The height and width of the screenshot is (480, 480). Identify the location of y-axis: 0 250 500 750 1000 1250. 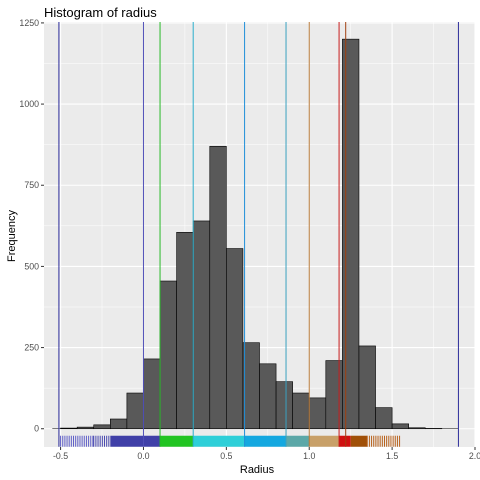
(31, 226).